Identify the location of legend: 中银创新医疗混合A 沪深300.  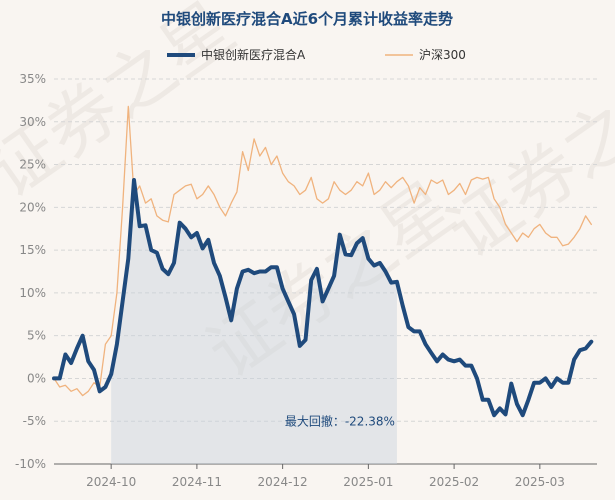
(316, 54).